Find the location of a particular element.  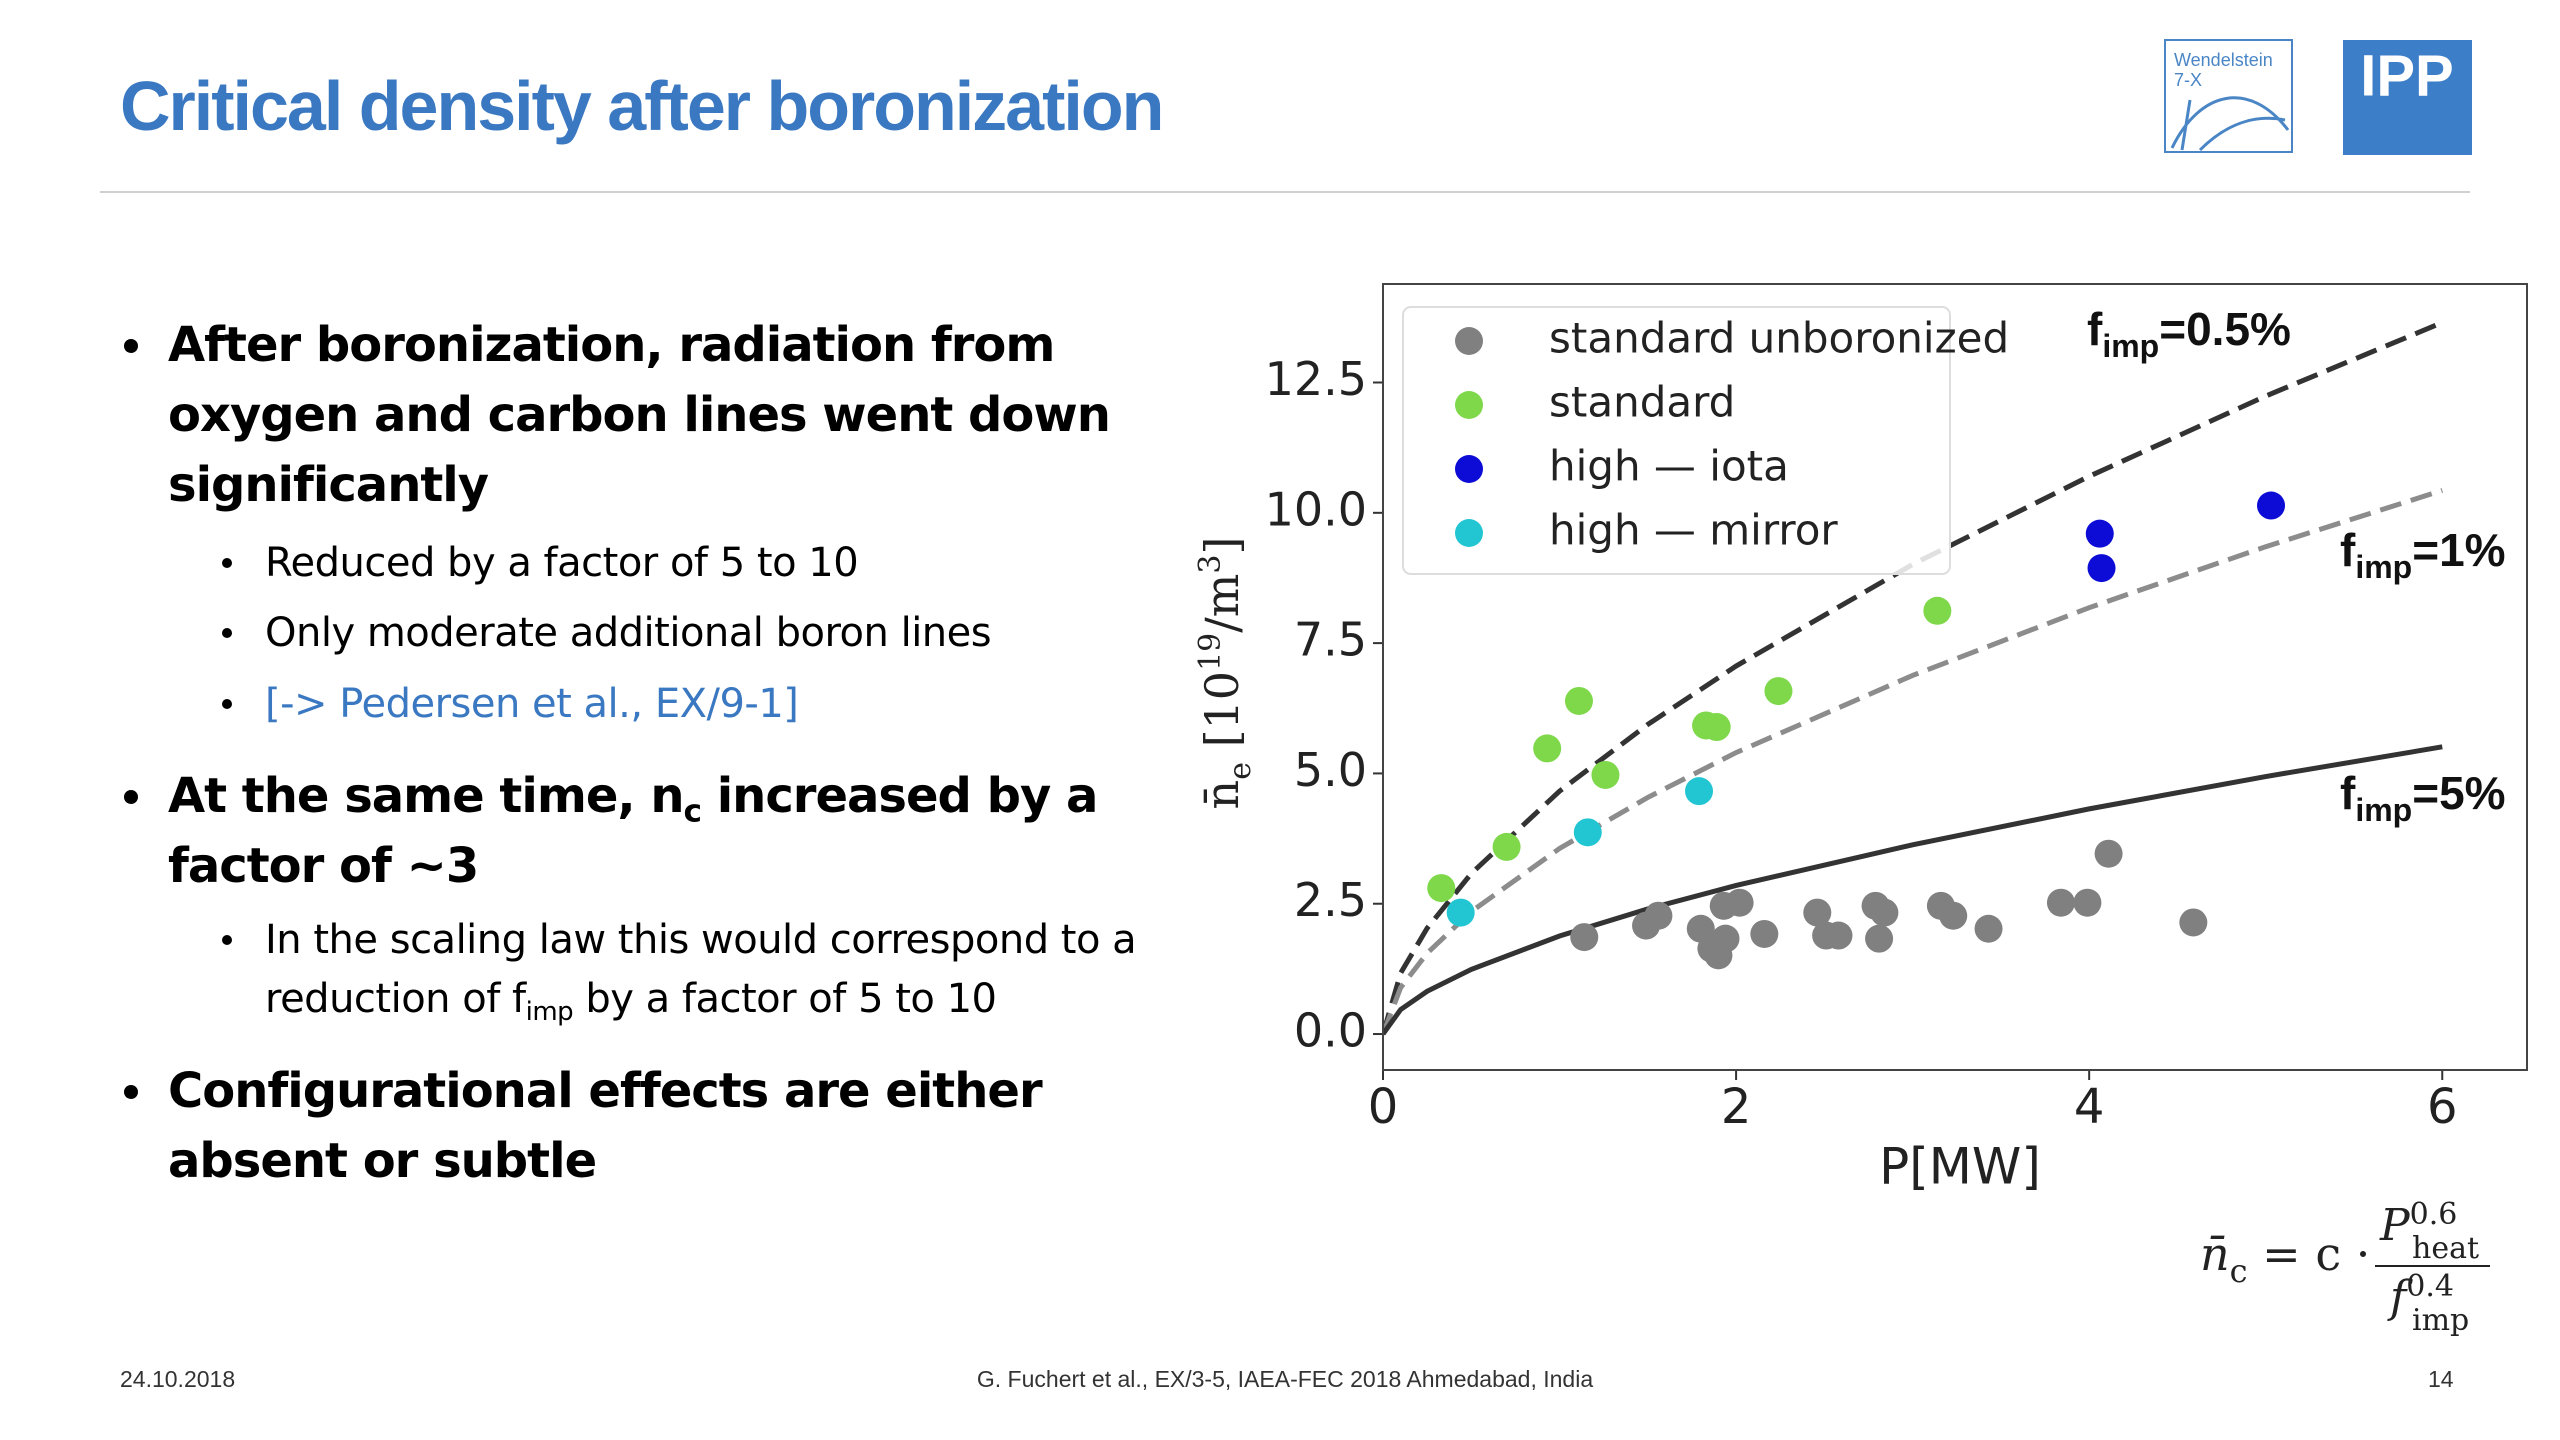

x-tick-label: 6 is located at coordinates (2442, 1107).